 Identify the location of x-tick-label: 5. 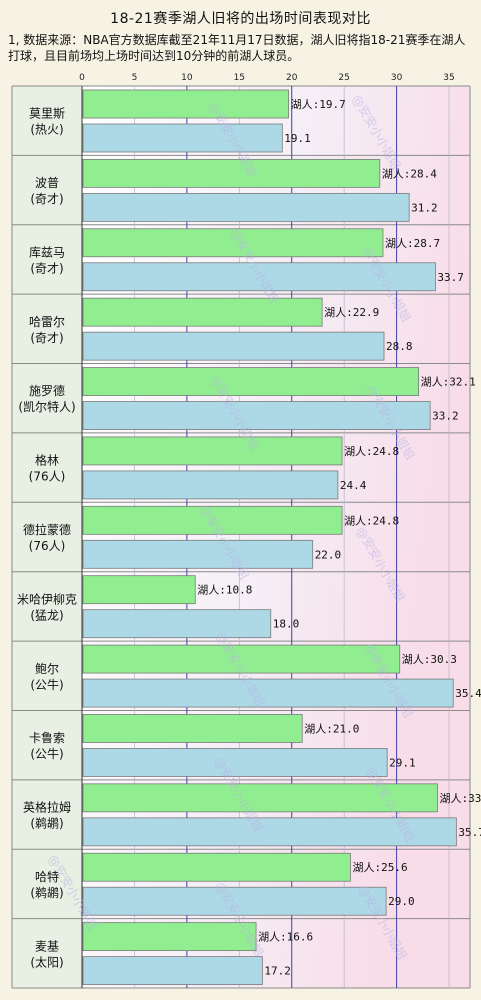
(135, 78).